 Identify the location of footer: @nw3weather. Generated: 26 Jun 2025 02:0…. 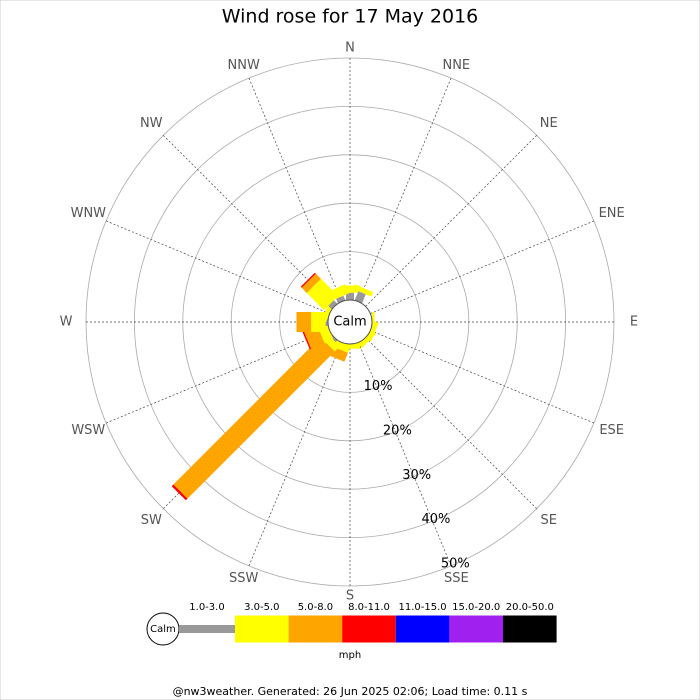
(350, 691).